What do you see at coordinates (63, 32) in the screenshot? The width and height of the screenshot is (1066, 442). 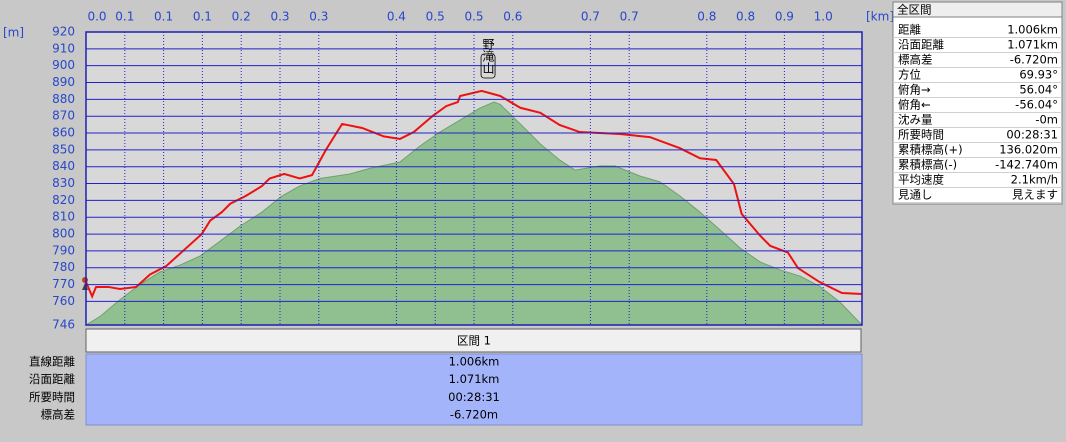 I see `y-tick-label: 920` at bounding box center [63, 32].